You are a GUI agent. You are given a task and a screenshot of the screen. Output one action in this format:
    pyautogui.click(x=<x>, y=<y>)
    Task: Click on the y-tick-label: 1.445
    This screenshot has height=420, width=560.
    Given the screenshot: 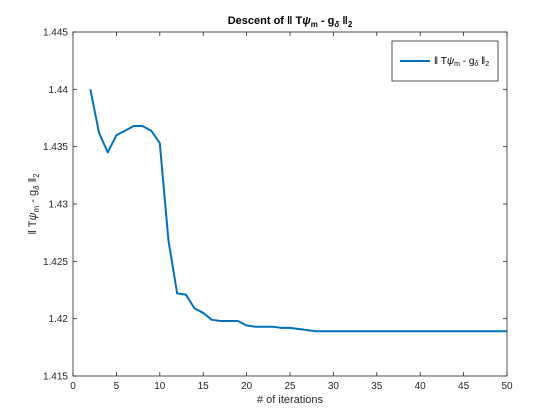 What is the action you would take?
    pyautogui.click(x=55, y=33)
    